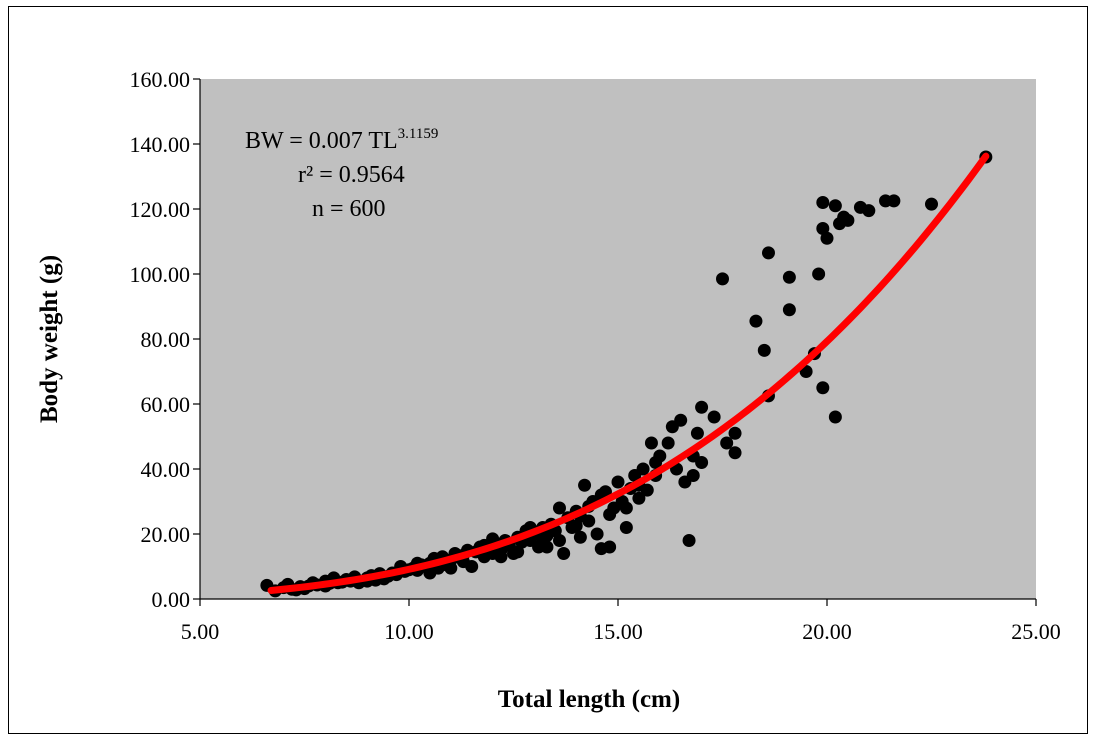 This screenshot has height=738, width=1095. What do you see at coordinates (200, 631) in the screenshot?
I see `x-tick-label: 5.00` at bounding box center [200, 631].